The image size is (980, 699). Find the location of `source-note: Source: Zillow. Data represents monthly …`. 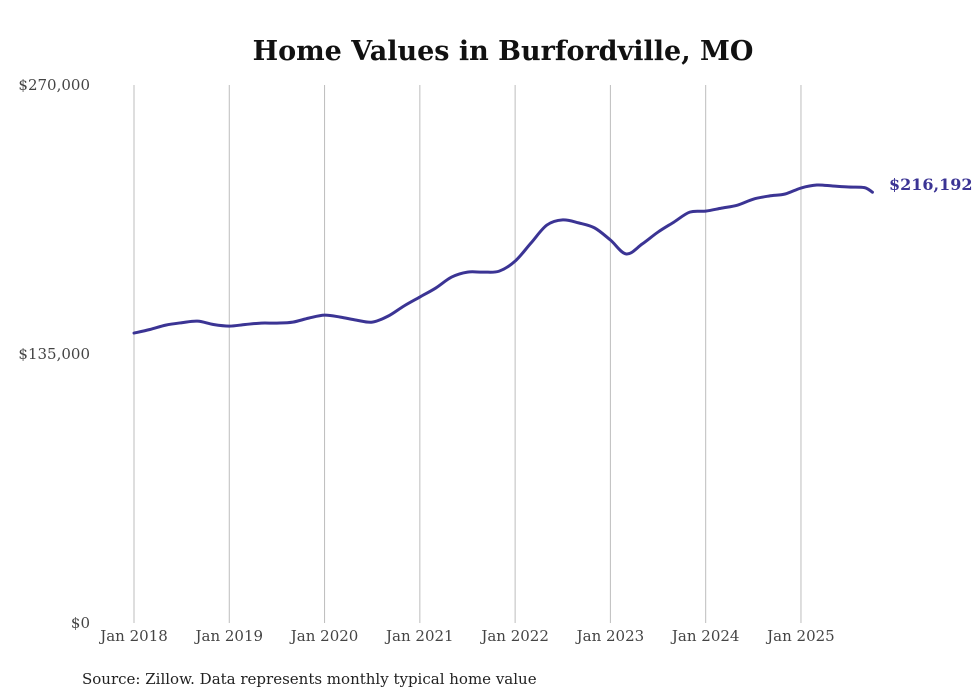

source-note: Source: Zillow. Data represents monthly … is located at coordinates (309, 679).